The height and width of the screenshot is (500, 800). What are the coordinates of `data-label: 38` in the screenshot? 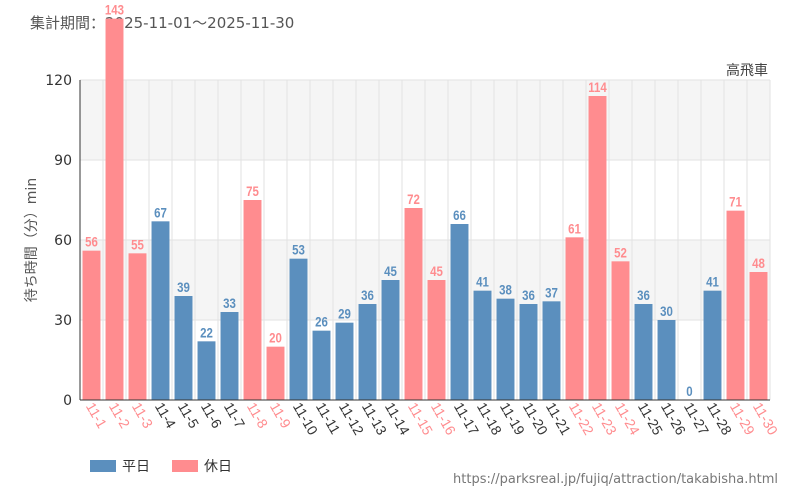 It's located at (505, 290).